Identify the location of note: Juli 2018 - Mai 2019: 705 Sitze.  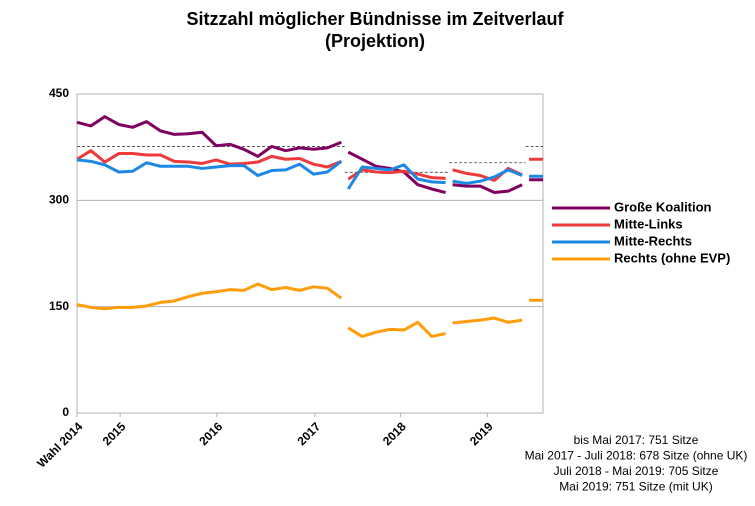
(636, 471).